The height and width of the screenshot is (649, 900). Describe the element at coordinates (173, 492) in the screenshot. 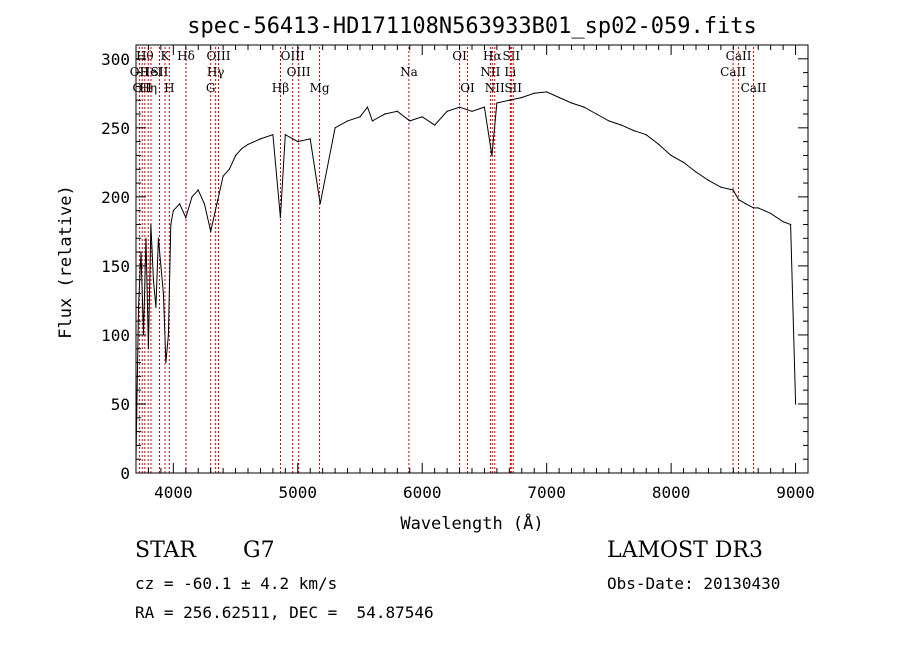

I see `x-tick-label: 4000` at that location.